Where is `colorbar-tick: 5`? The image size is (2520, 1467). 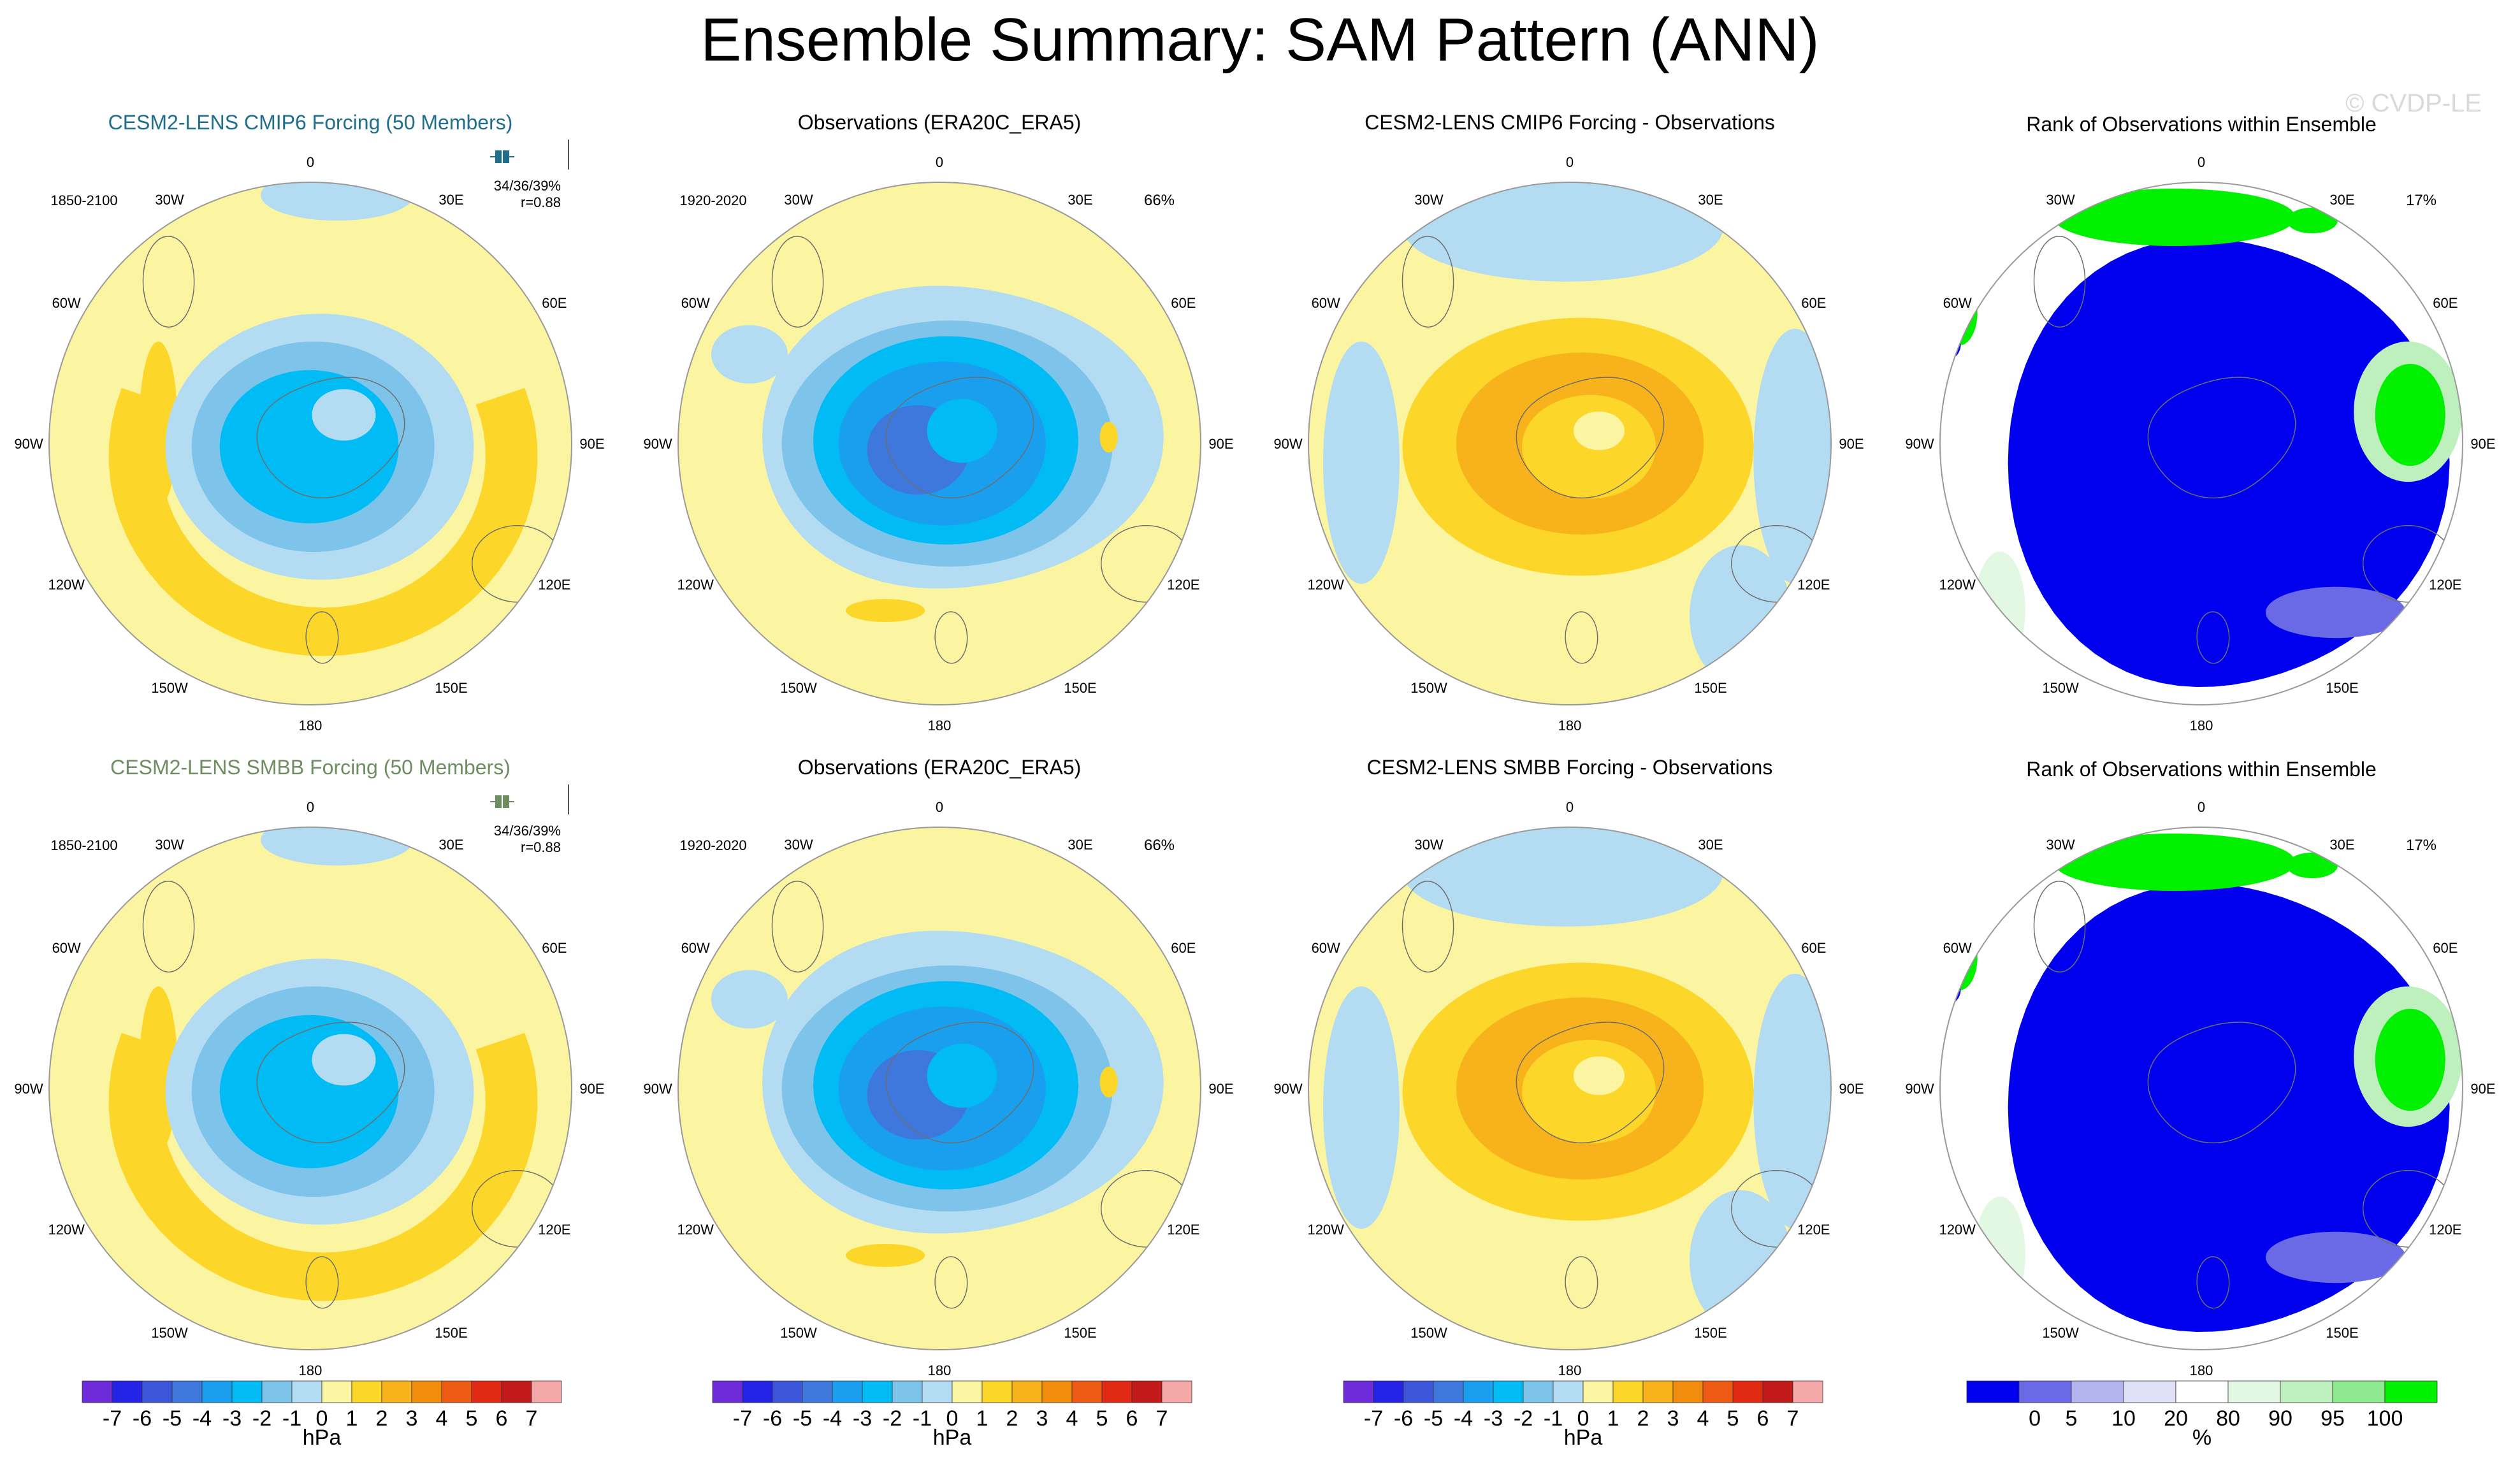
colorbar-tick: 5 is located at coordinates (2072, 1418).